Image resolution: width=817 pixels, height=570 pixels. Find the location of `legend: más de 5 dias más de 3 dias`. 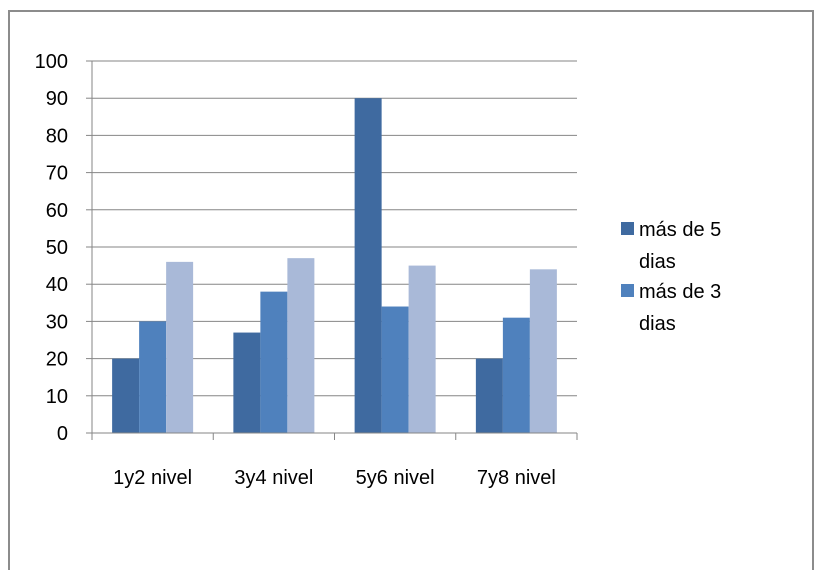

legend: más de 5 dias más de 3 dias is located at coordinates (671, 277).